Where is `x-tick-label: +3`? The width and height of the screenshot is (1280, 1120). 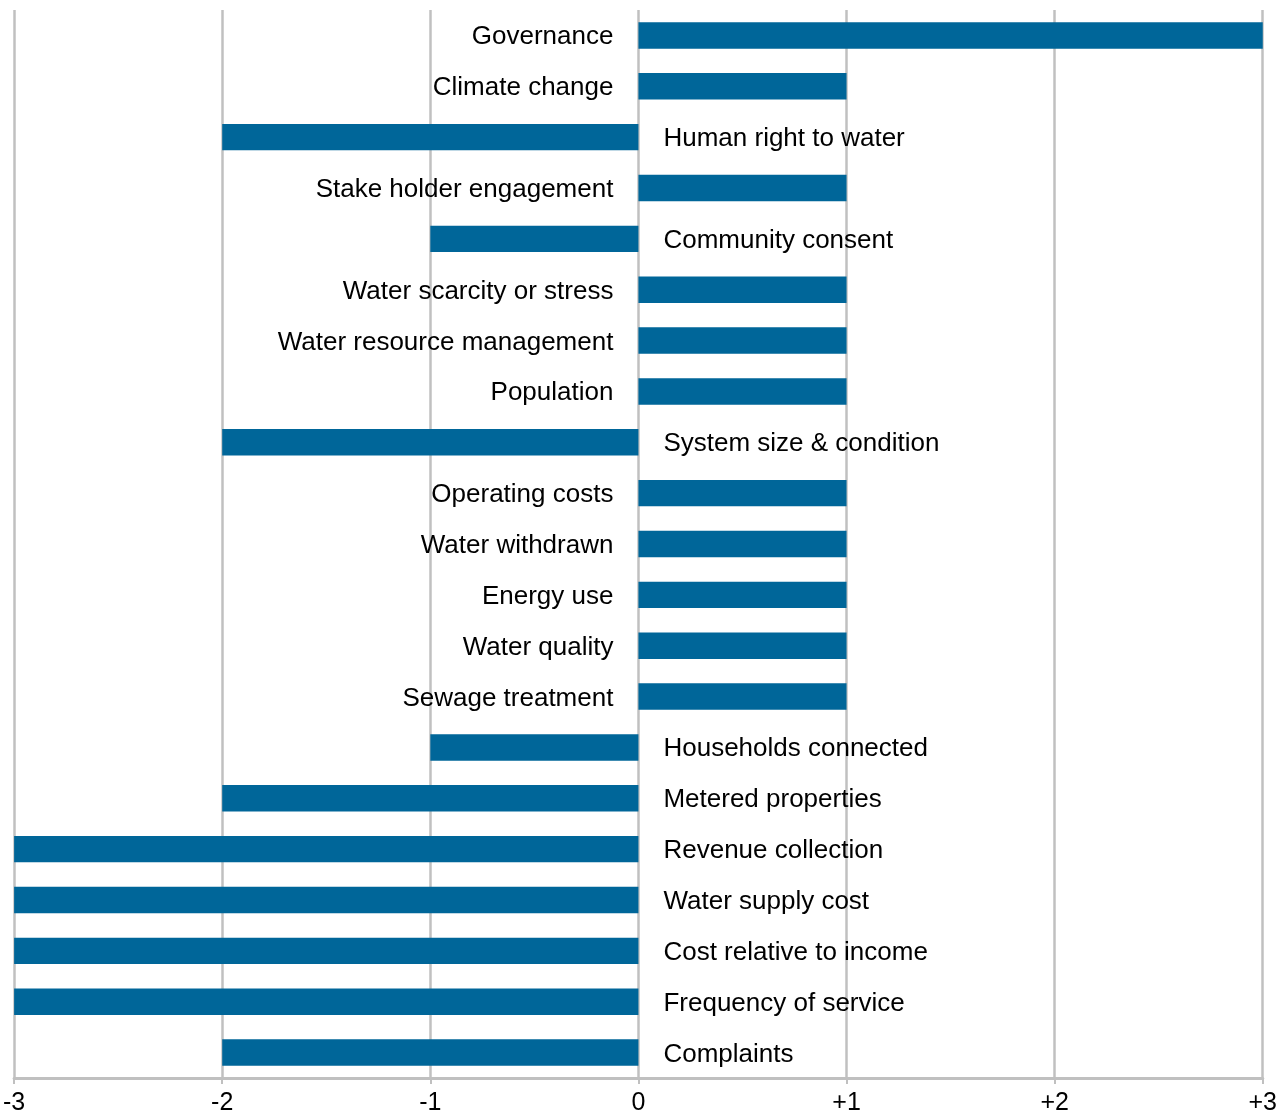 x-tick-label: +3 is located at coordinates (1263, 1100).